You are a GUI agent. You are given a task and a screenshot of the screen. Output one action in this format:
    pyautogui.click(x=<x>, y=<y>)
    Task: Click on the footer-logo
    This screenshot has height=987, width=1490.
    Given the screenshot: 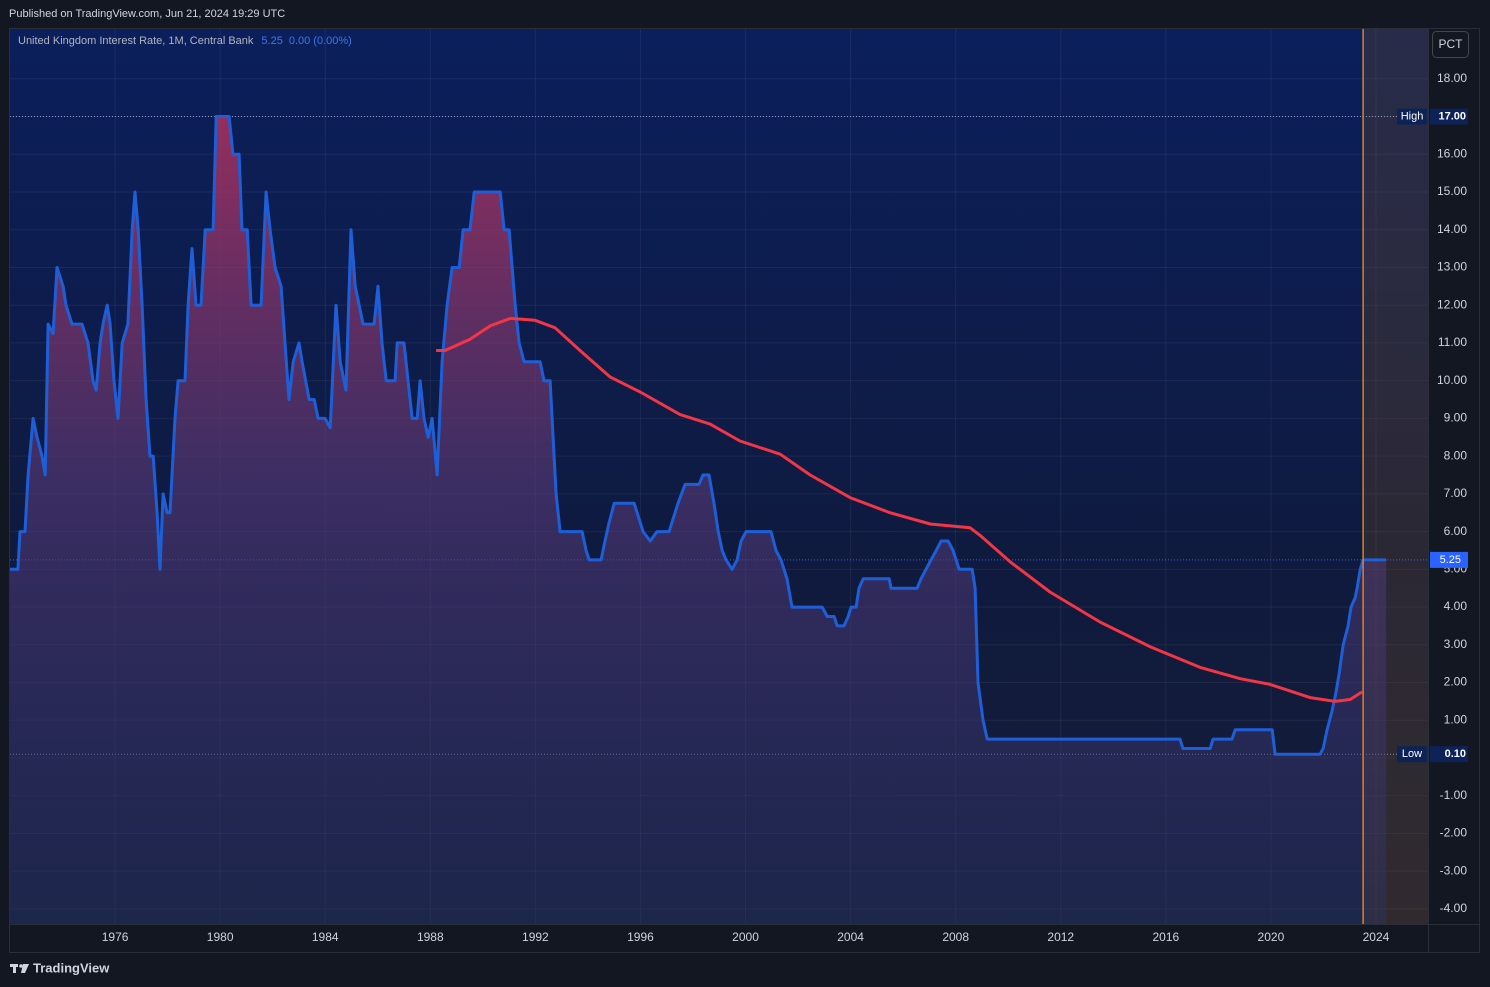 What is the action you would take?
    pyautogui.click(x=19, y=968)
    